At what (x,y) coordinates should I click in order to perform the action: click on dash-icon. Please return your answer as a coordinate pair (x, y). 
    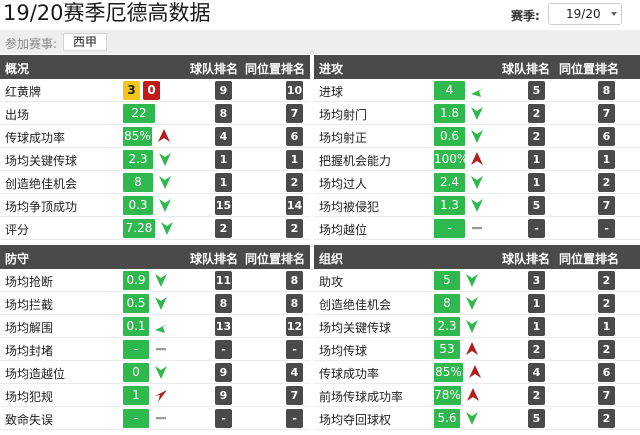
    Looking at the image, I should click on (477, 228).